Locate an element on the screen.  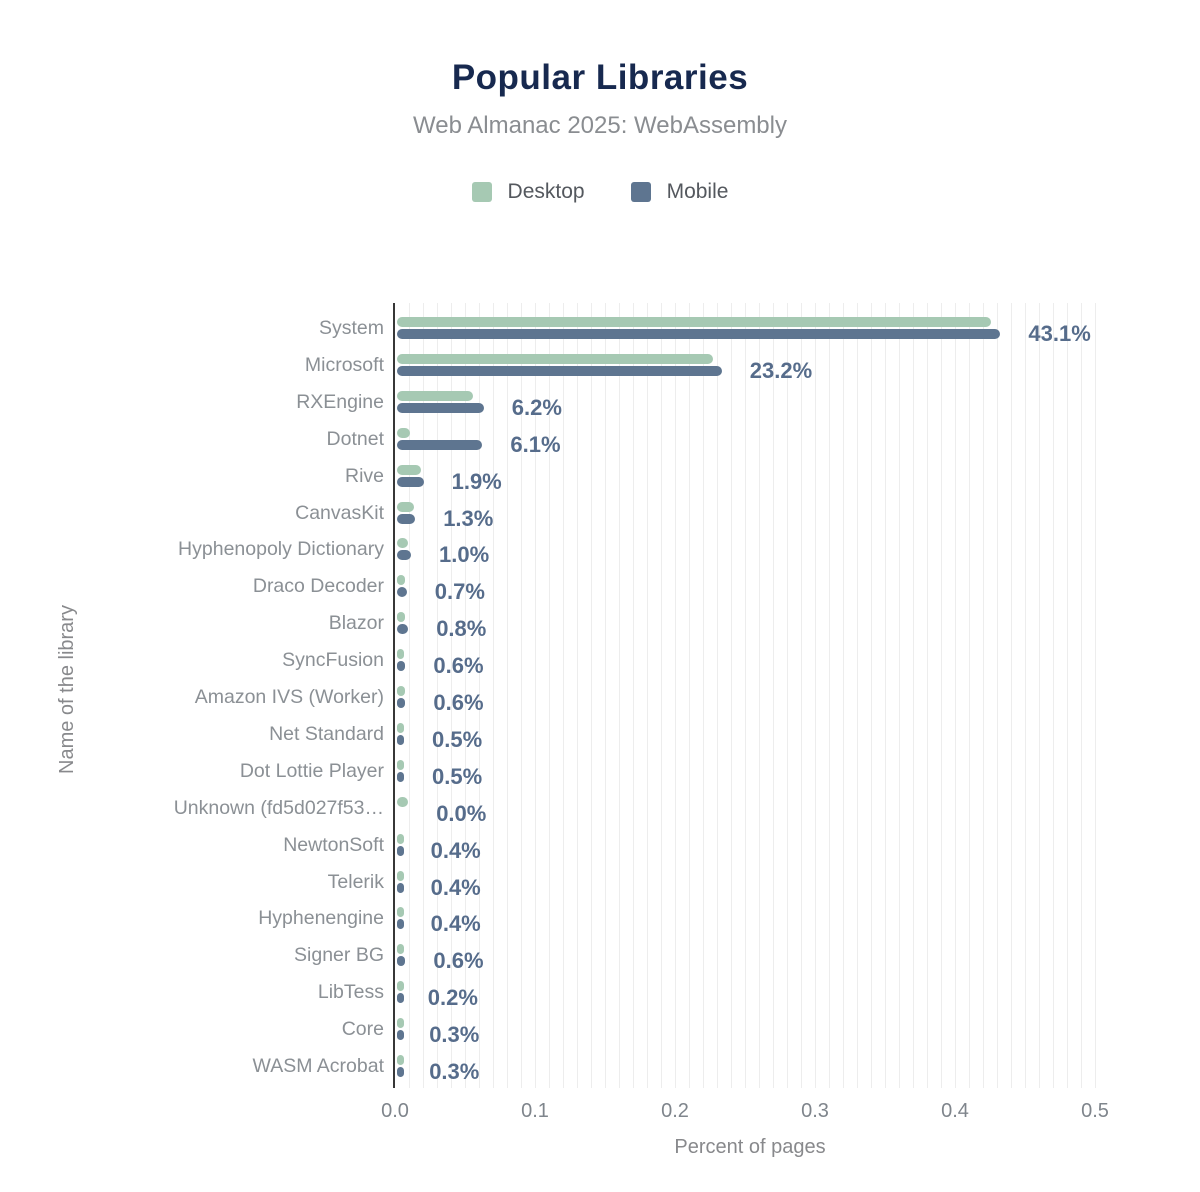
category-label: WASM Acrobat is located at coordinates (318, 1066).